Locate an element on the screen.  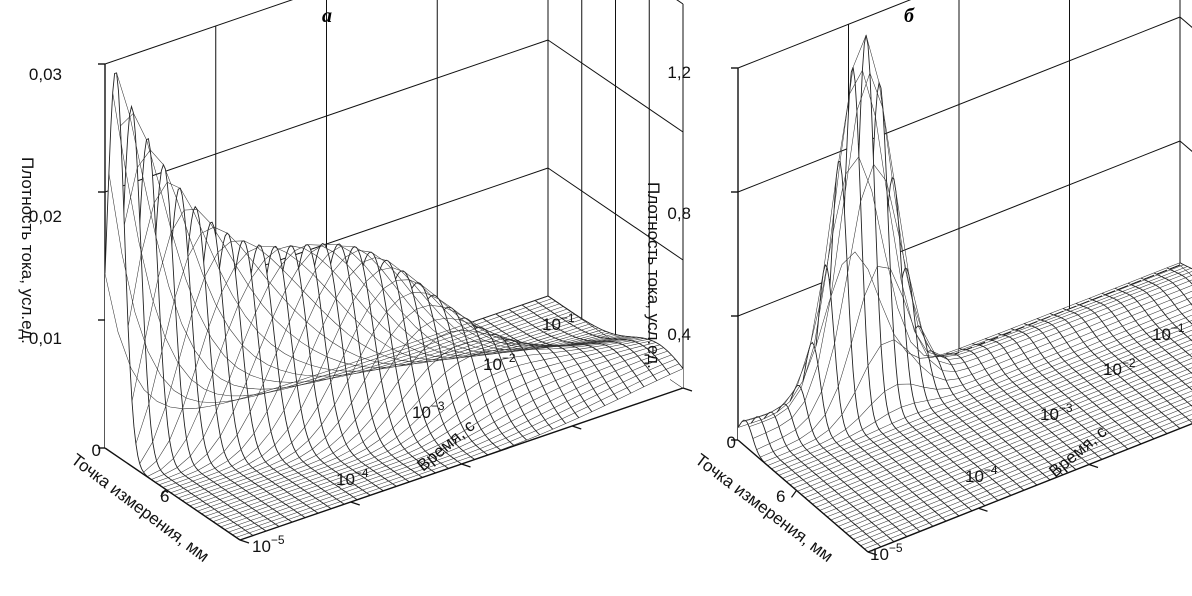
z-tick-label-a-1: 0,01 is located at coordinates (45, 338).